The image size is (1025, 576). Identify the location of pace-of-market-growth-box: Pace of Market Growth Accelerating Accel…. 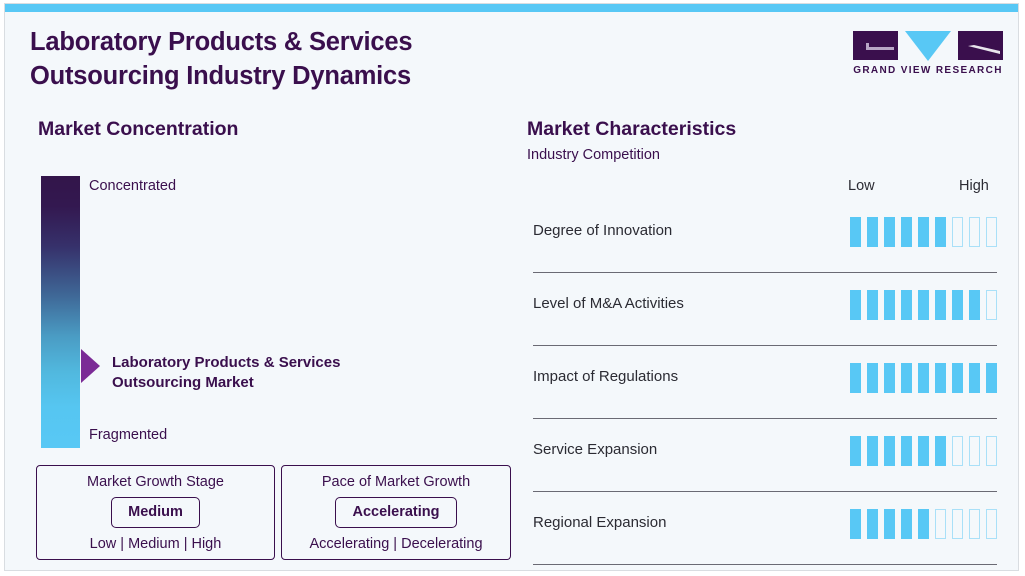
(396, 512).